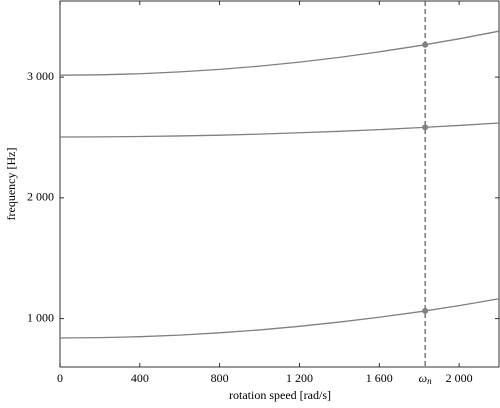  What do you see at coordinates (140, 378) in the screenshot?
I see `x-tick-label: 400` at bounding box center [140, 378].